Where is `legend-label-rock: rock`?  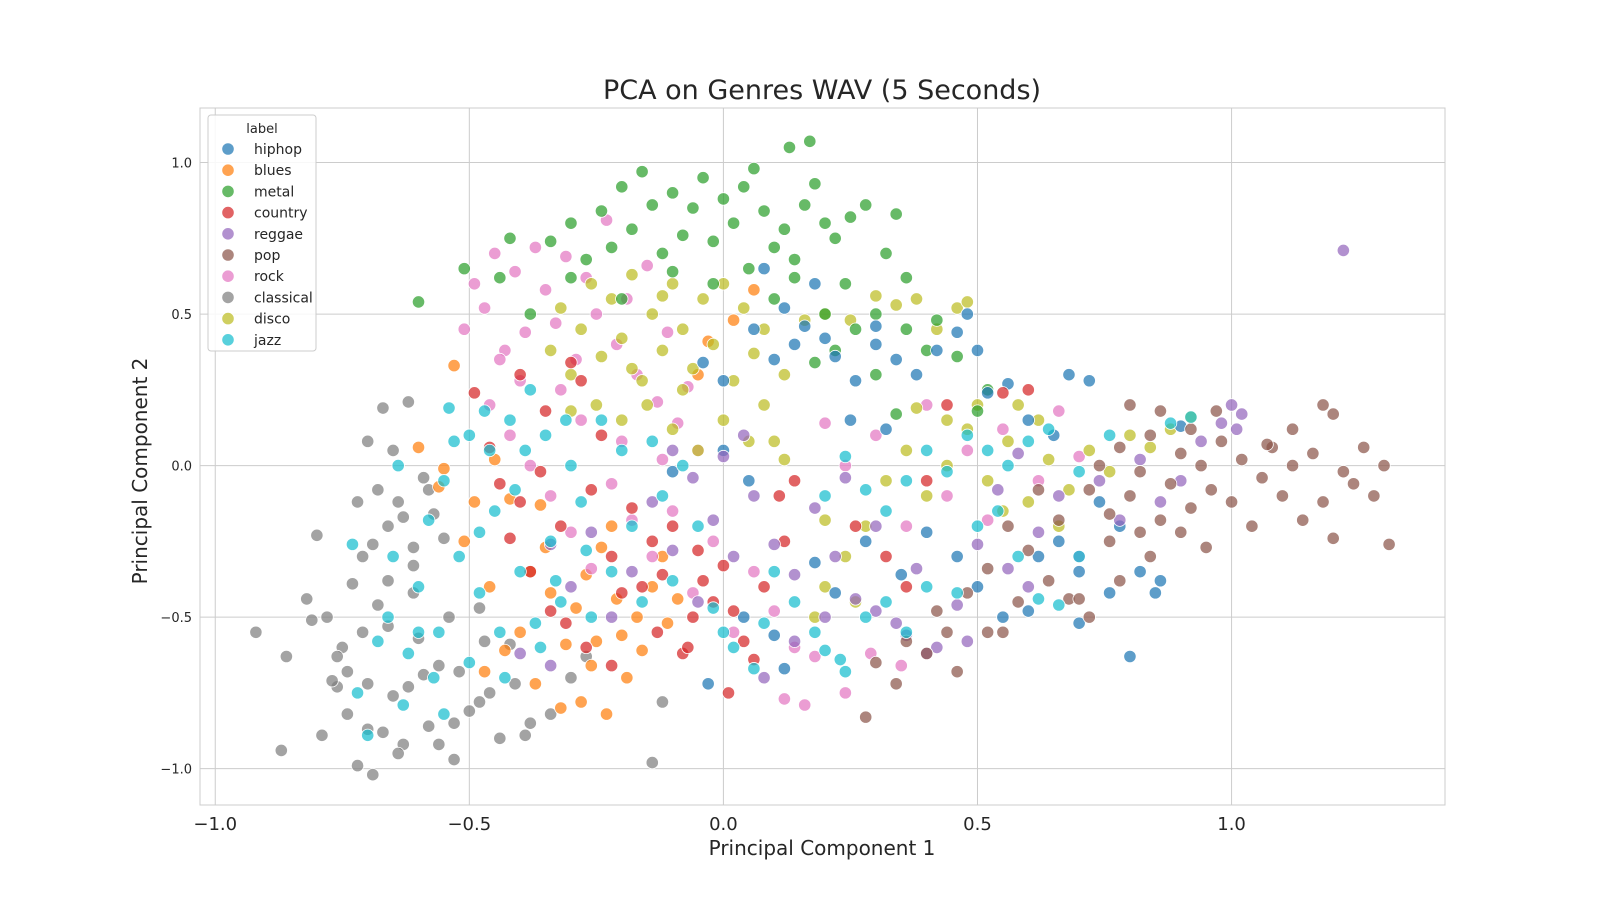 legend-label-rock: rock is located at coordinates (269, 277).